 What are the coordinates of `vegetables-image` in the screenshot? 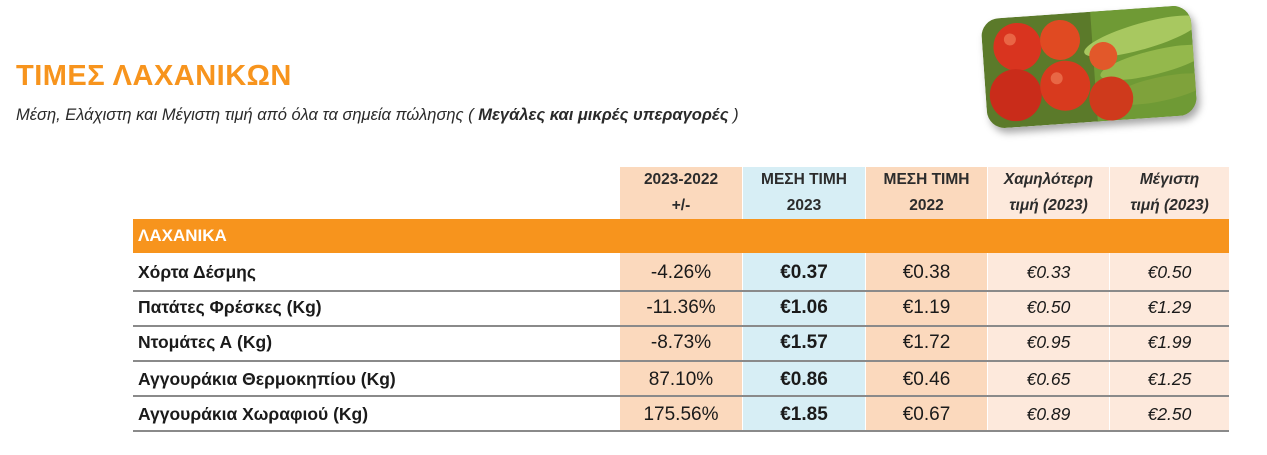 It's located at (1089, 67).